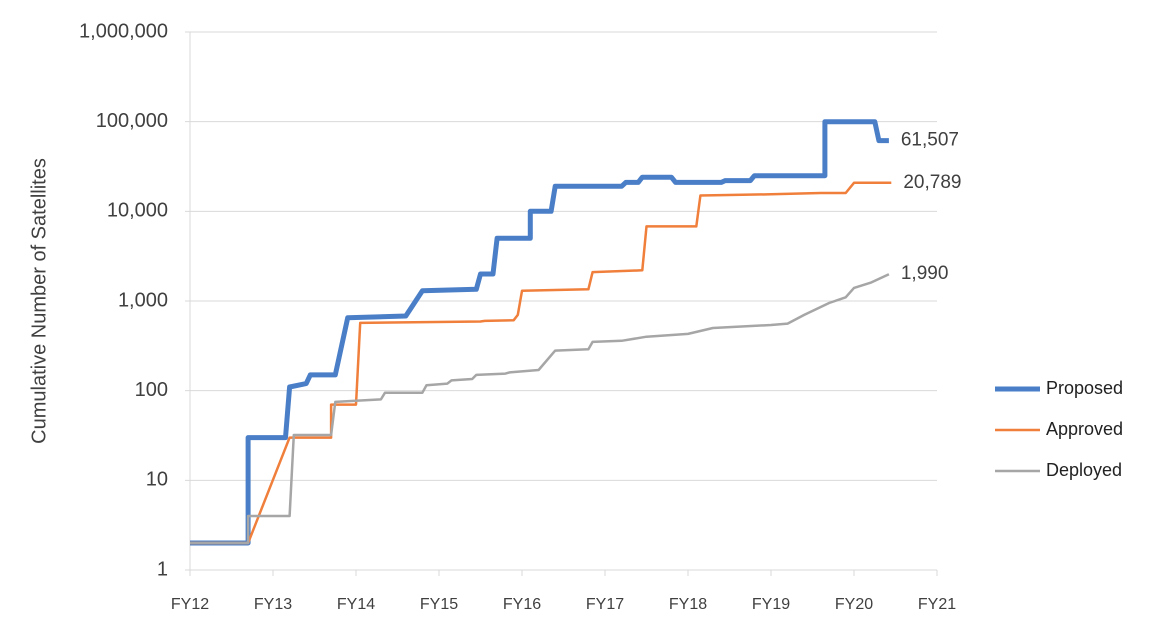  Describe the element at coordinates (273, 604) in the screenshot. I see `x-tick-label: FY13` at that location.